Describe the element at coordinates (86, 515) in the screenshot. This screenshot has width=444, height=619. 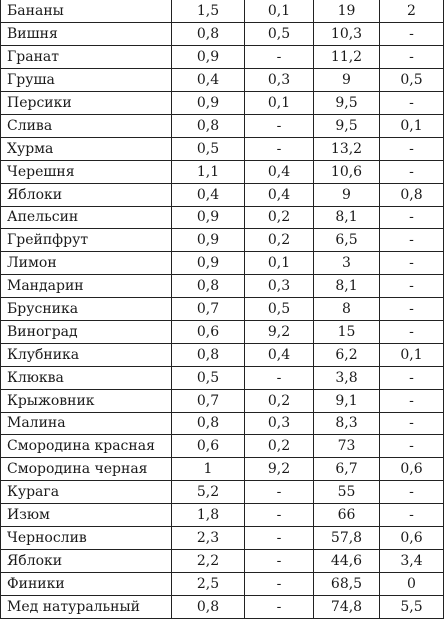
I see `product-name-cell: Изюм` at that location.